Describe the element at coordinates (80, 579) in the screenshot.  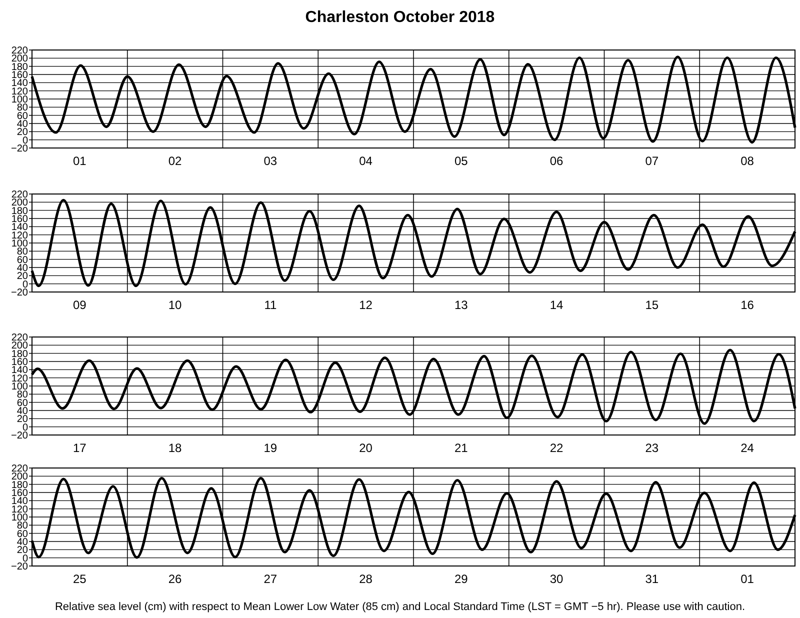
I see `x-tick-label: 25` at that location.